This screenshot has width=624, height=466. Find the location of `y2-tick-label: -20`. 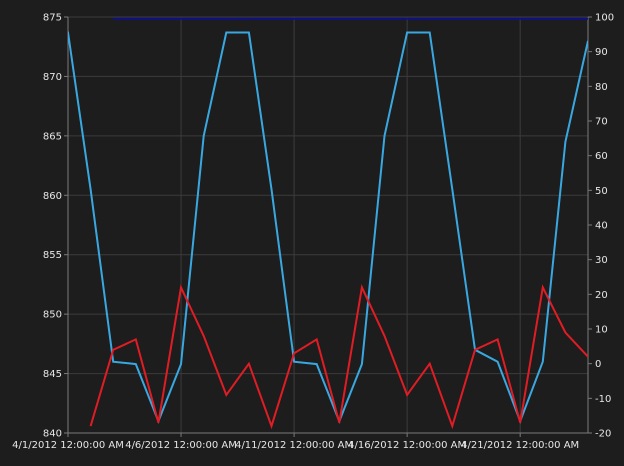

y2-tick-label: -20 is located at coordinates (603, 434).